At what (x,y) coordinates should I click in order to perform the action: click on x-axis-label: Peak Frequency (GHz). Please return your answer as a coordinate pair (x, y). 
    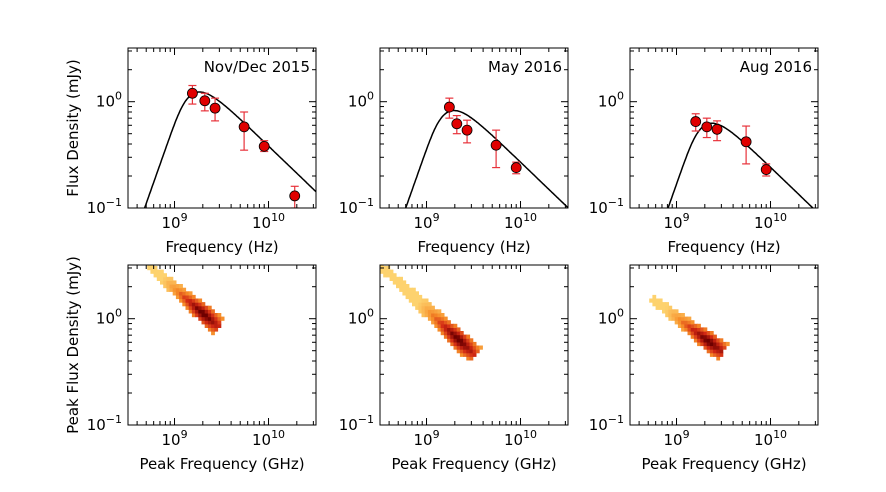
    Looking at the image, I should click on (723, 464).